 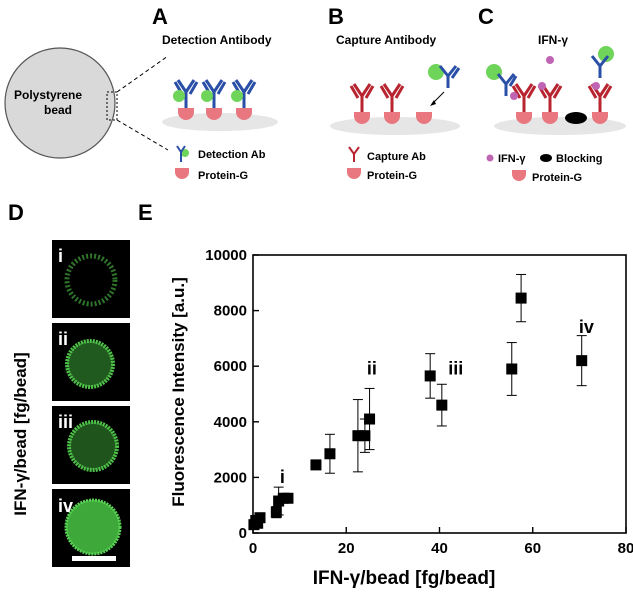 I want to click on micrograph-iii: iii, so click(x=91, y=445).